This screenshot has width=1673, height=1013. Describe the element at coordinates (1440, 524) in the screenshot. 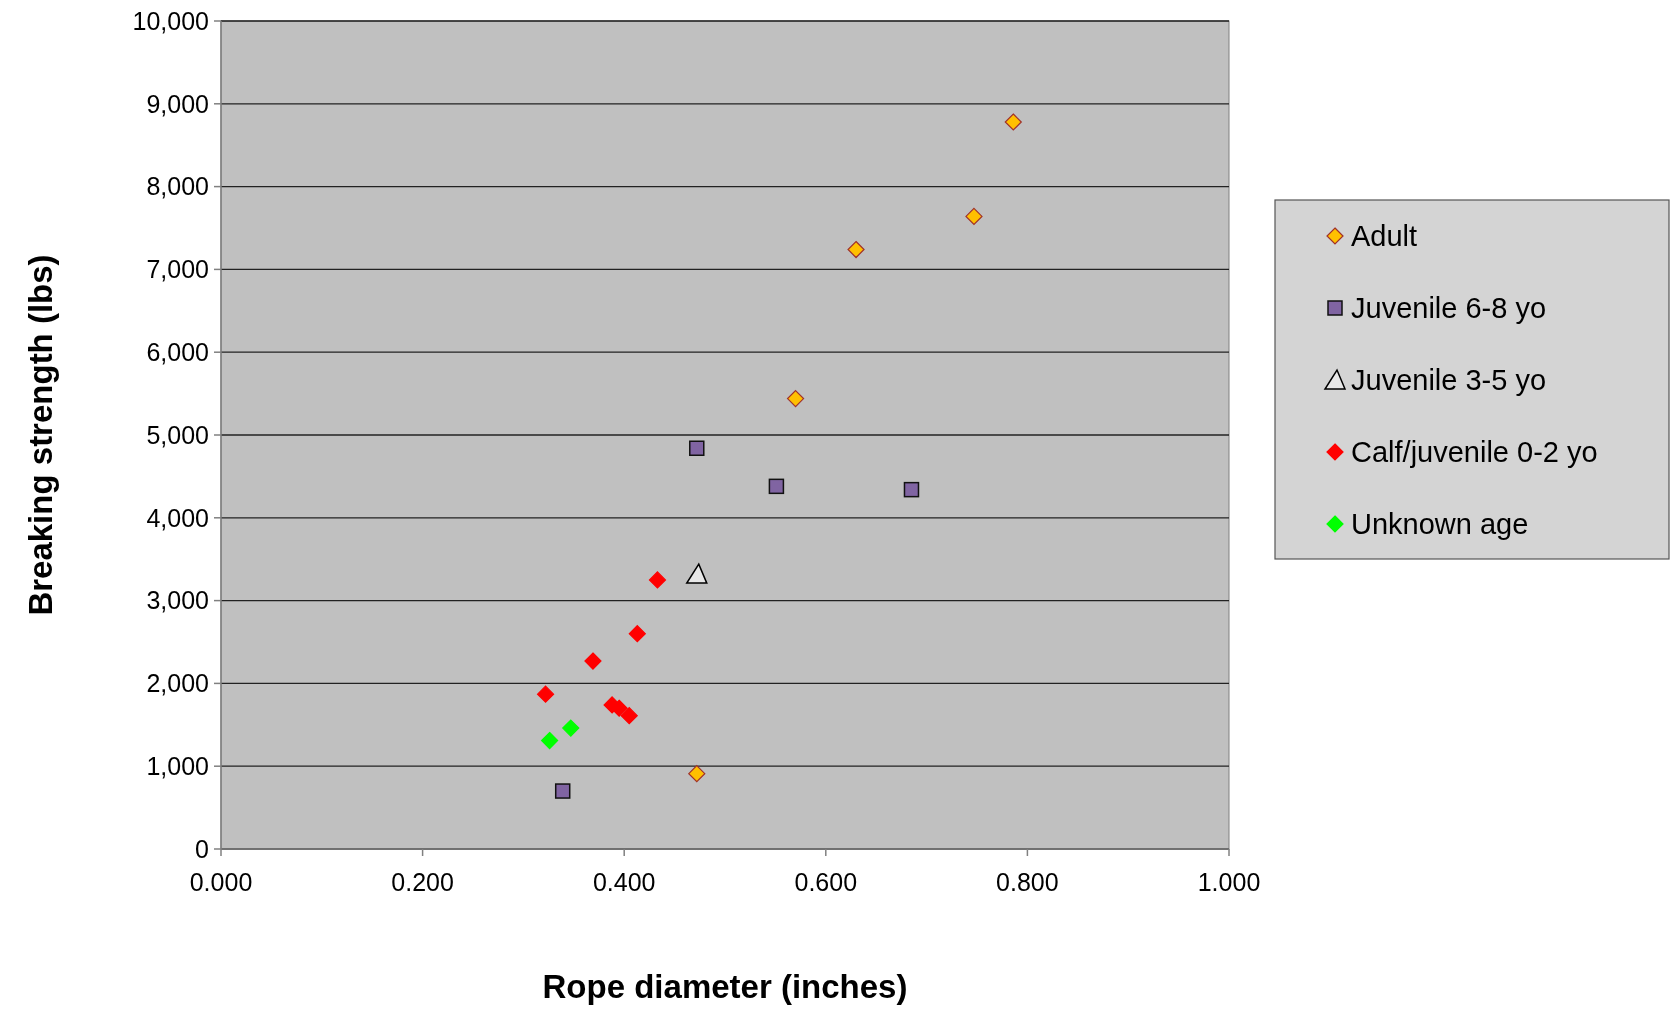

I see `legend-label: Unknown age` at that location.